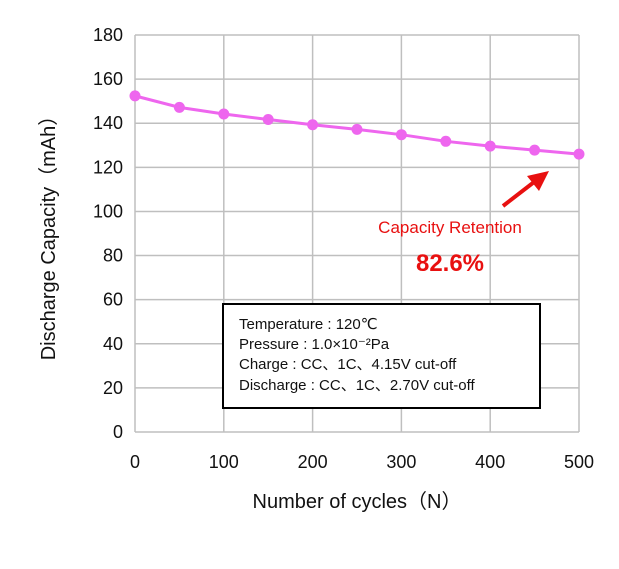 The height and width of the screenshot is (569, 619). What do you see at coordinates (113, 256) in the screenshot?
I see `y-tick-label: 80` at bounding box center [113, 256].